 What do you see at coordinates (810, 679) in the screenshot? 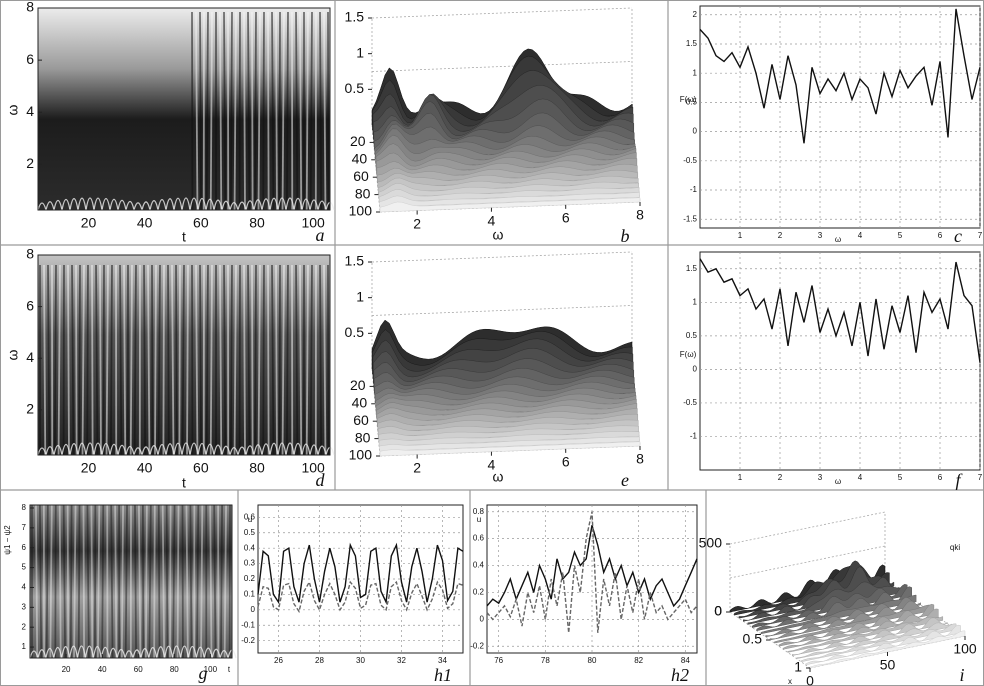
I see `x-tick-label: 0` at bounding box center [810, 679].